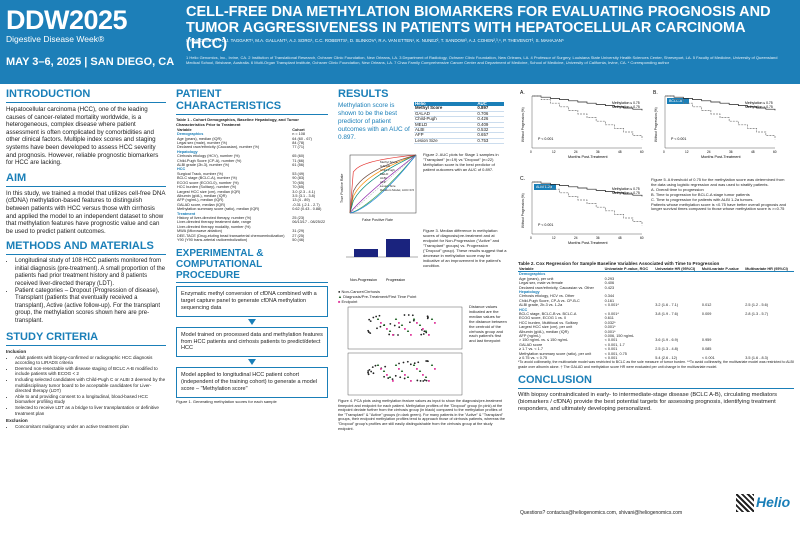 The height and width of the screenshot is (533, 800). What do you see at coordinates (677, 189) in the screenshot?
I see `fig5-a: A. Overall time to progression` at bounding box center [677, 189].